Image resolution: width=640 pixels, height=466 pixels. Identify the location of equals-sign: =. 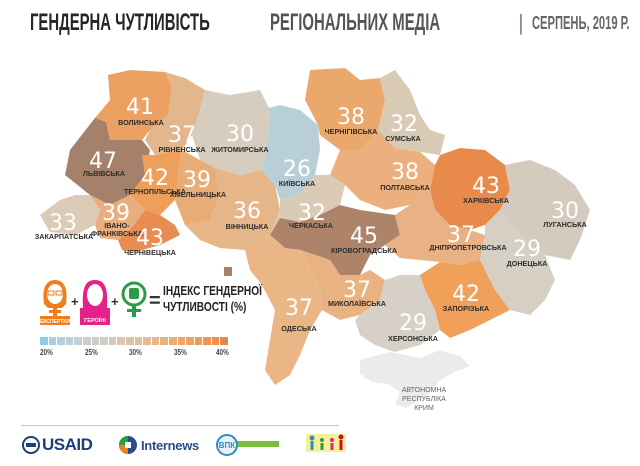
(155, 301).